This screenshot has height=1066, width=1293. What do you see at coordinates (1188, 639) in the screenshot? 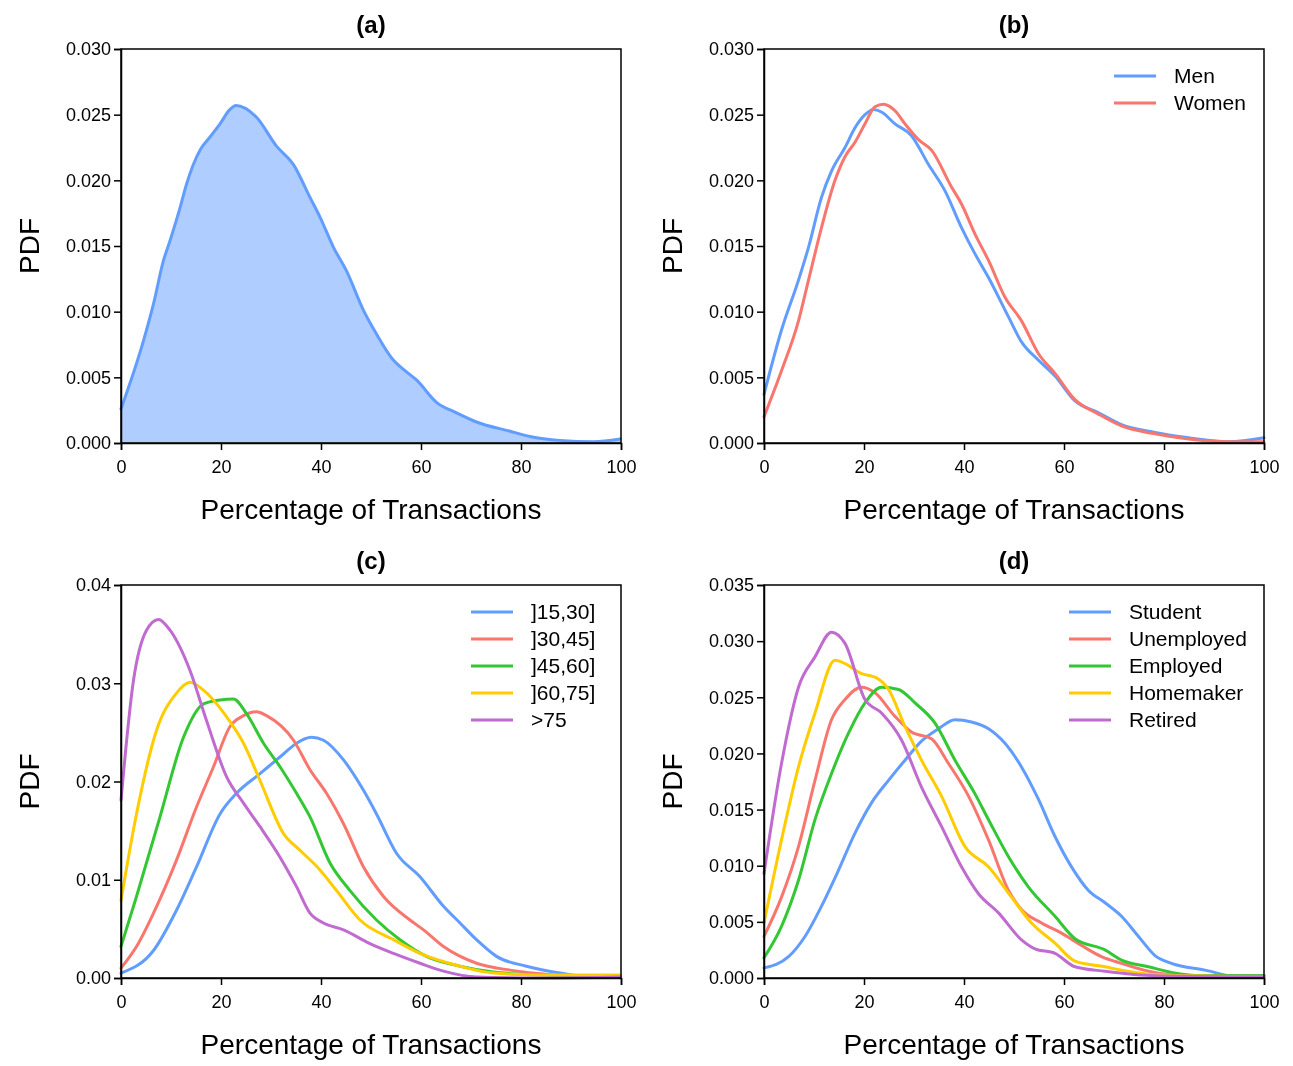
I see `legend-label: Unemployed` at bounding box center [1188, 639].